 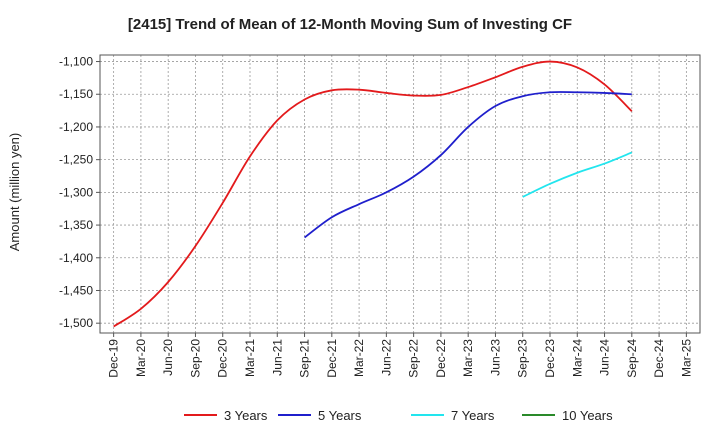 What do you see at coordinates (587, 415) in the screenshot?
I see `legend-label-10-years: 10 Years` at bounding box center [587, 415].